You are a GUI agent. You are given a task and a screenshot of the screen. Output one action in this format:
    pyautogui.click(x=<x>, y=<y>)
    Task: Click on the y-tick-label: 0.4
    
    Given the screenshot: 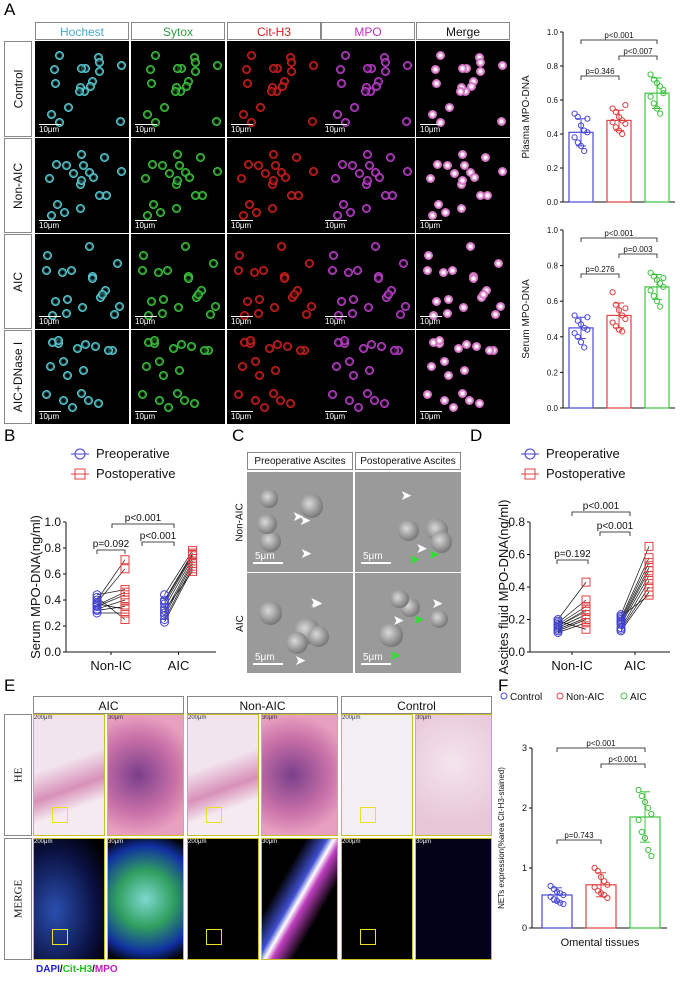 What is the action you would take?
    pyautogui.click(x=516, y=587)
    